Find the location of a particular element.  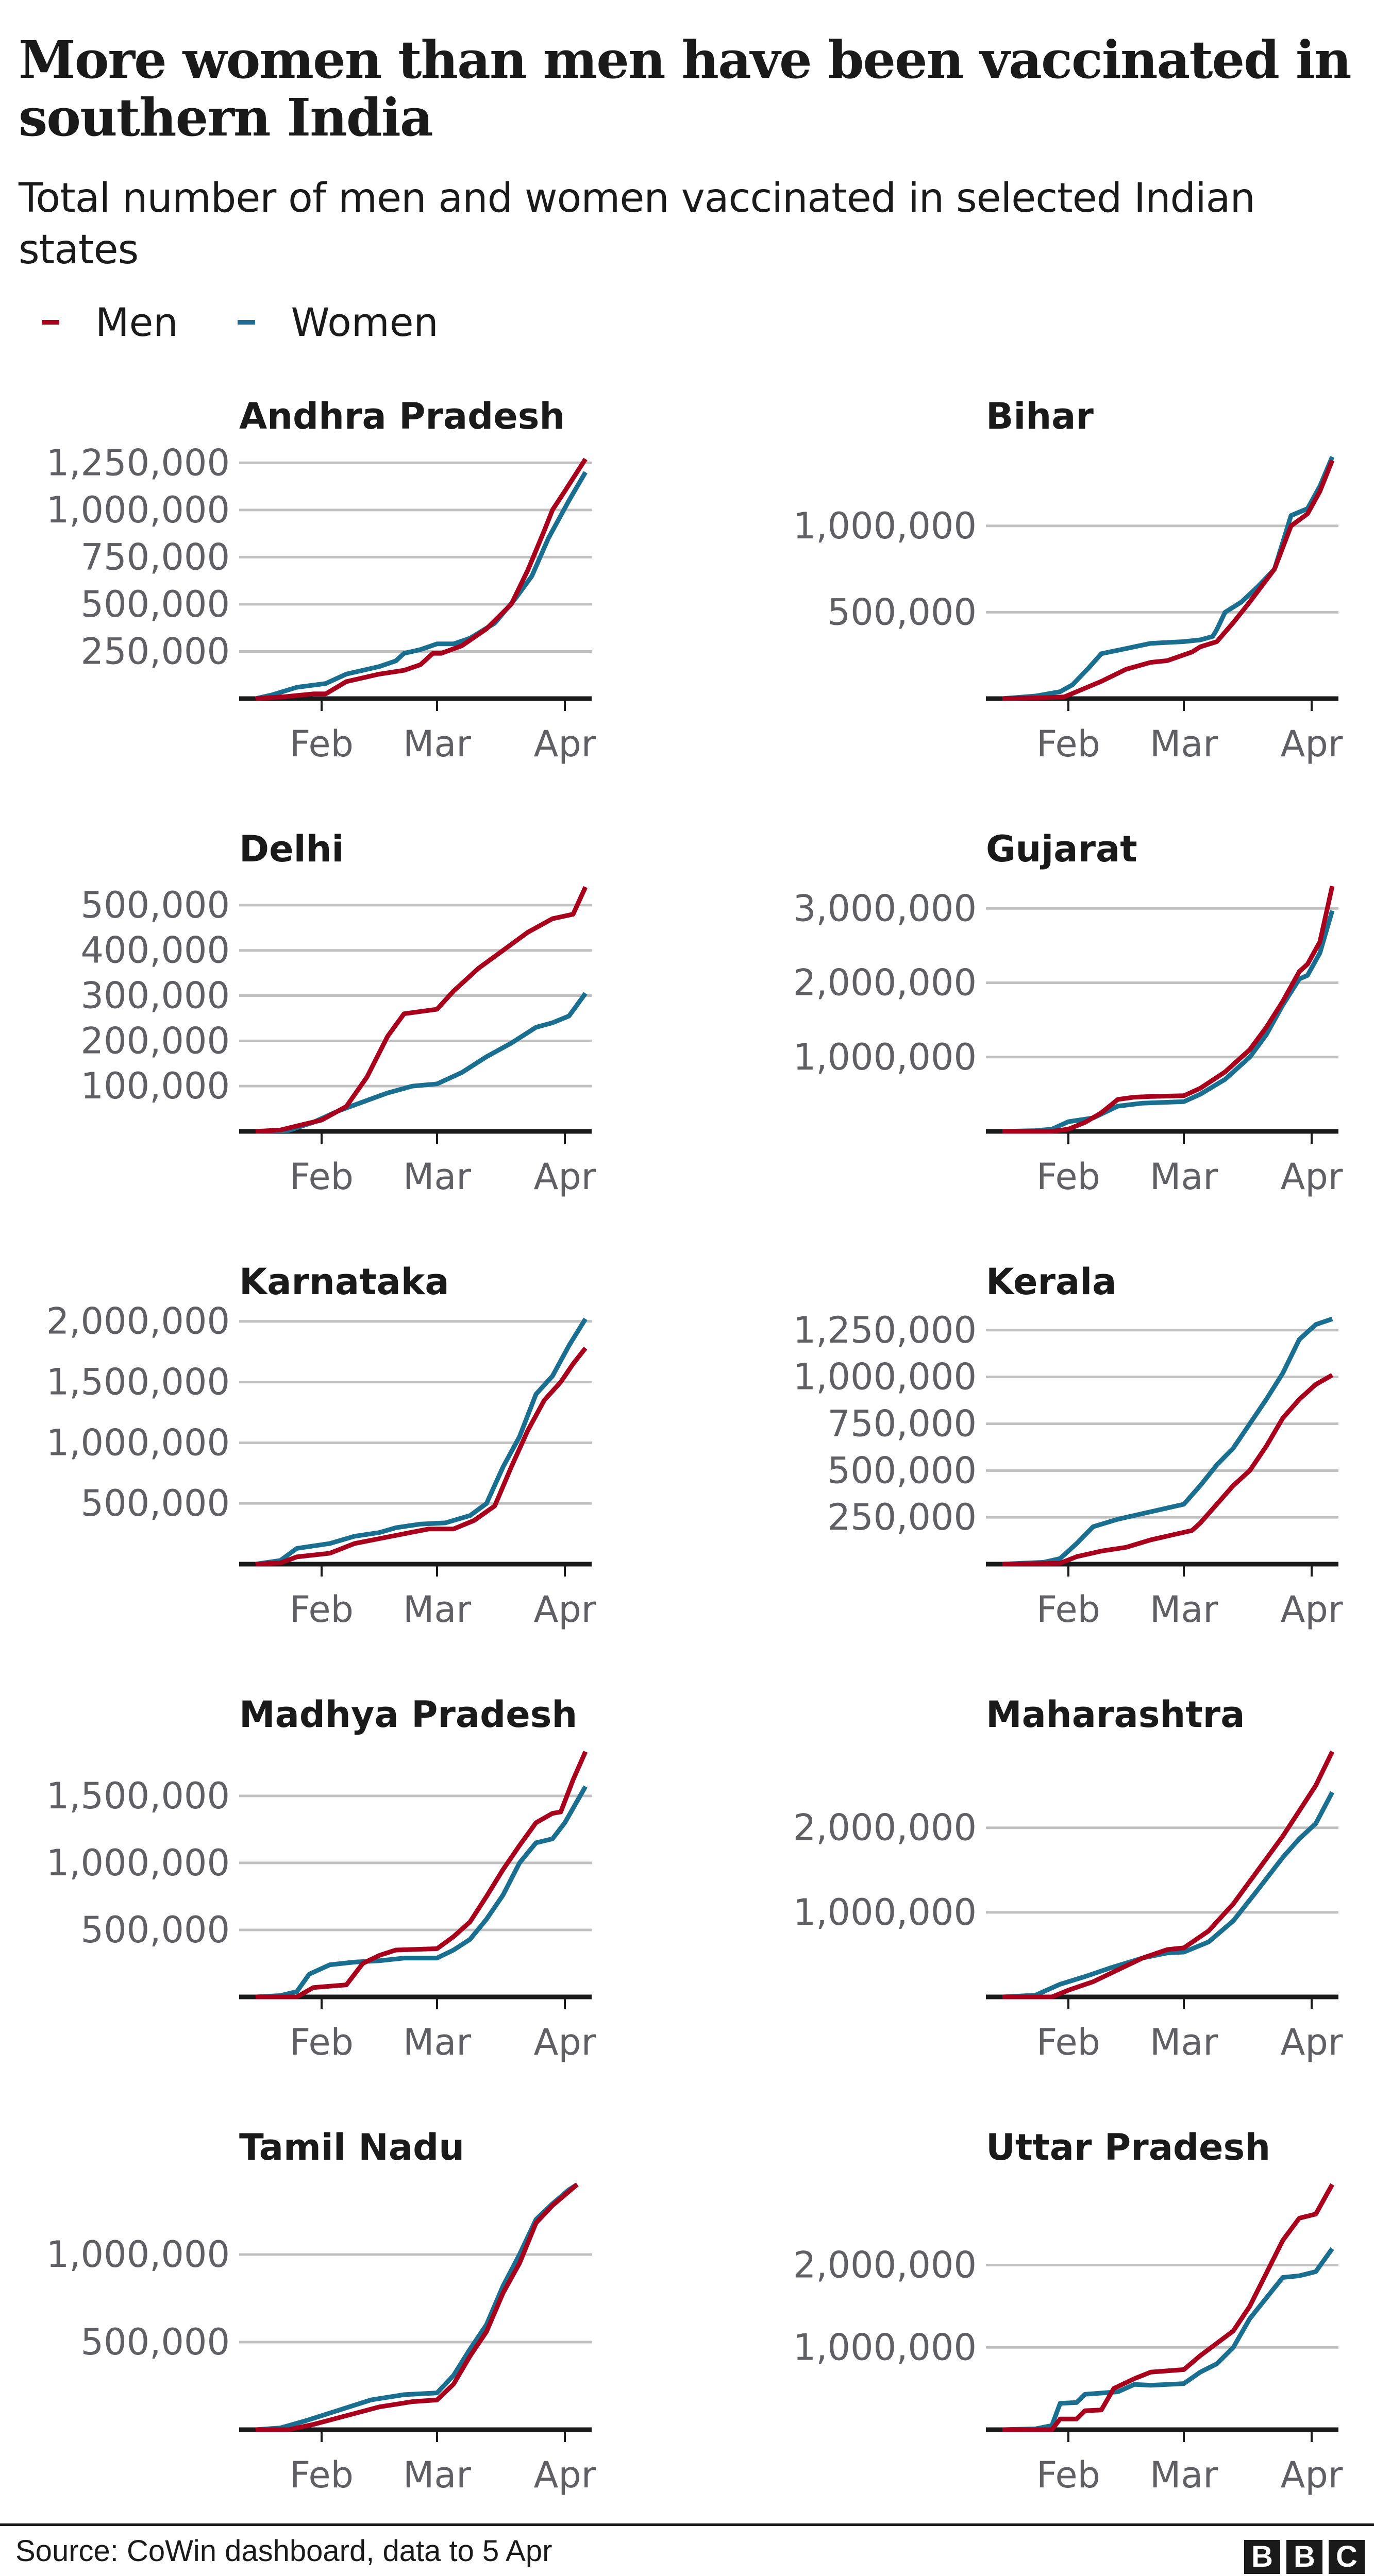

legend-item-men: Men is located at coordinates (98, 322).